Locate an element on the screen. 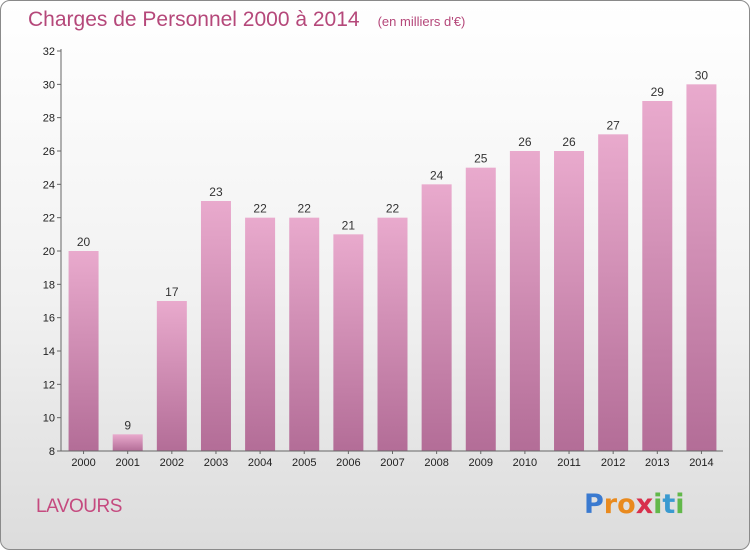 This screenshot has height=550, width=750. x-tick-label: 2007 is located at coordinates (392, 463).